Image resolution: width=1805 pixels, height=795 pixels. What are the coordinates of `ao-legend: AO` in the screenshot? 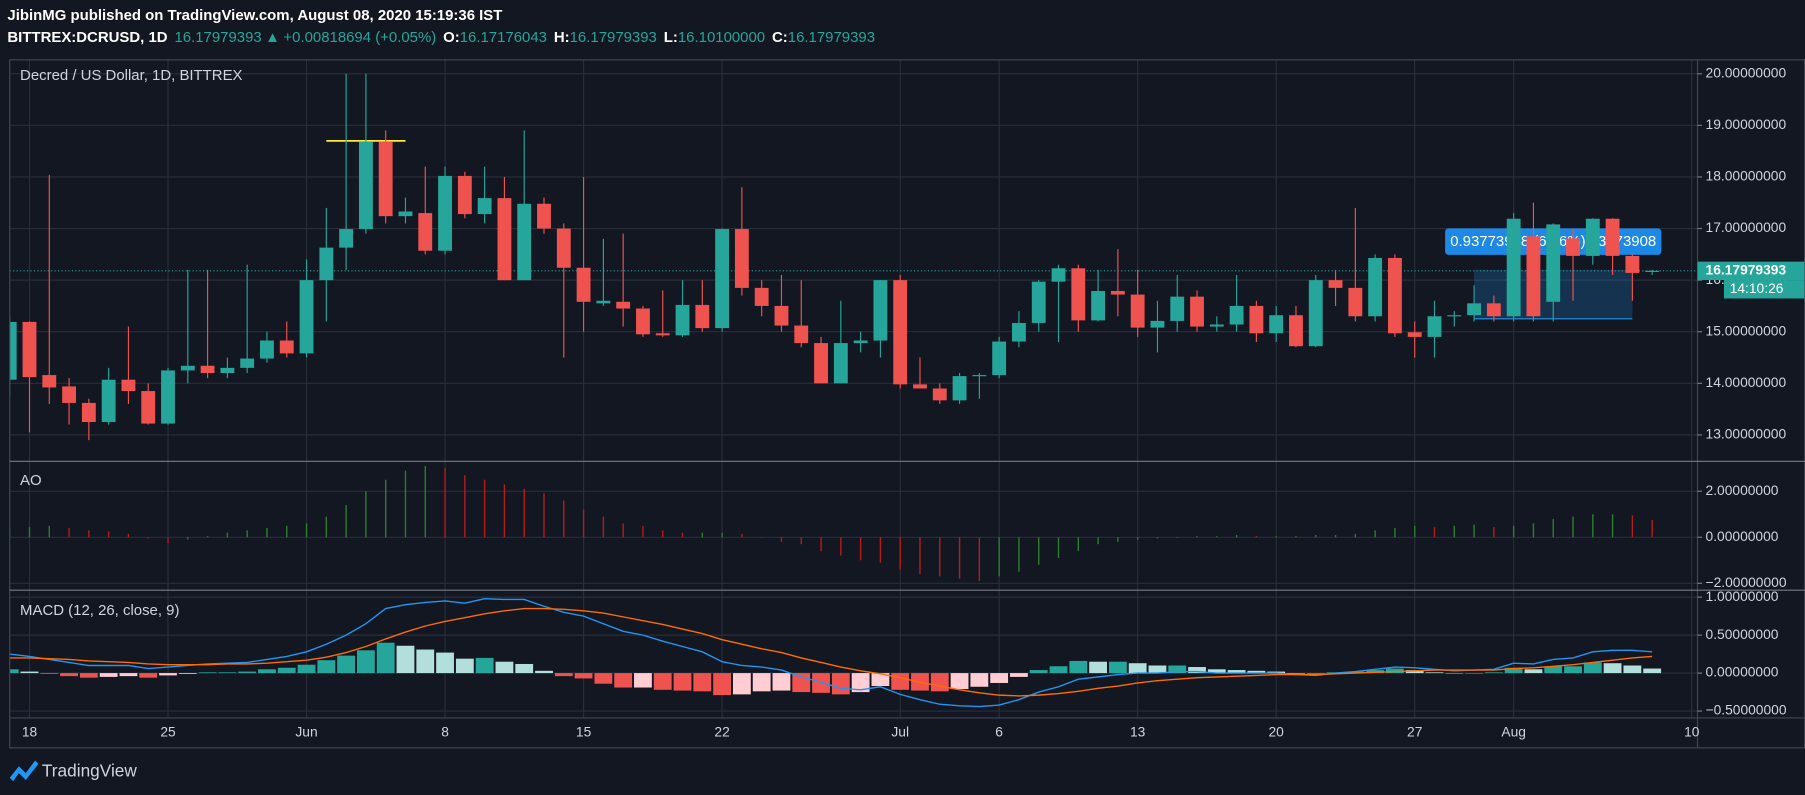 It's located at (31, 480).